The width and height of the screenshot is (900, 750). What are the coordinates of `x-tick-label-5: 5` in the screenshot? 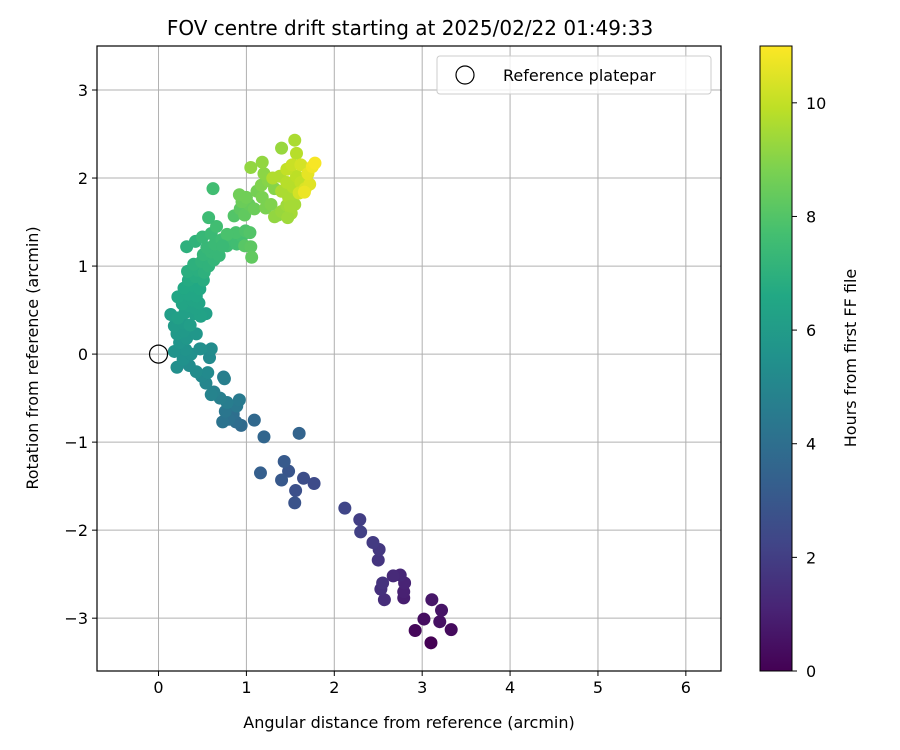 It's located at (598, 687).